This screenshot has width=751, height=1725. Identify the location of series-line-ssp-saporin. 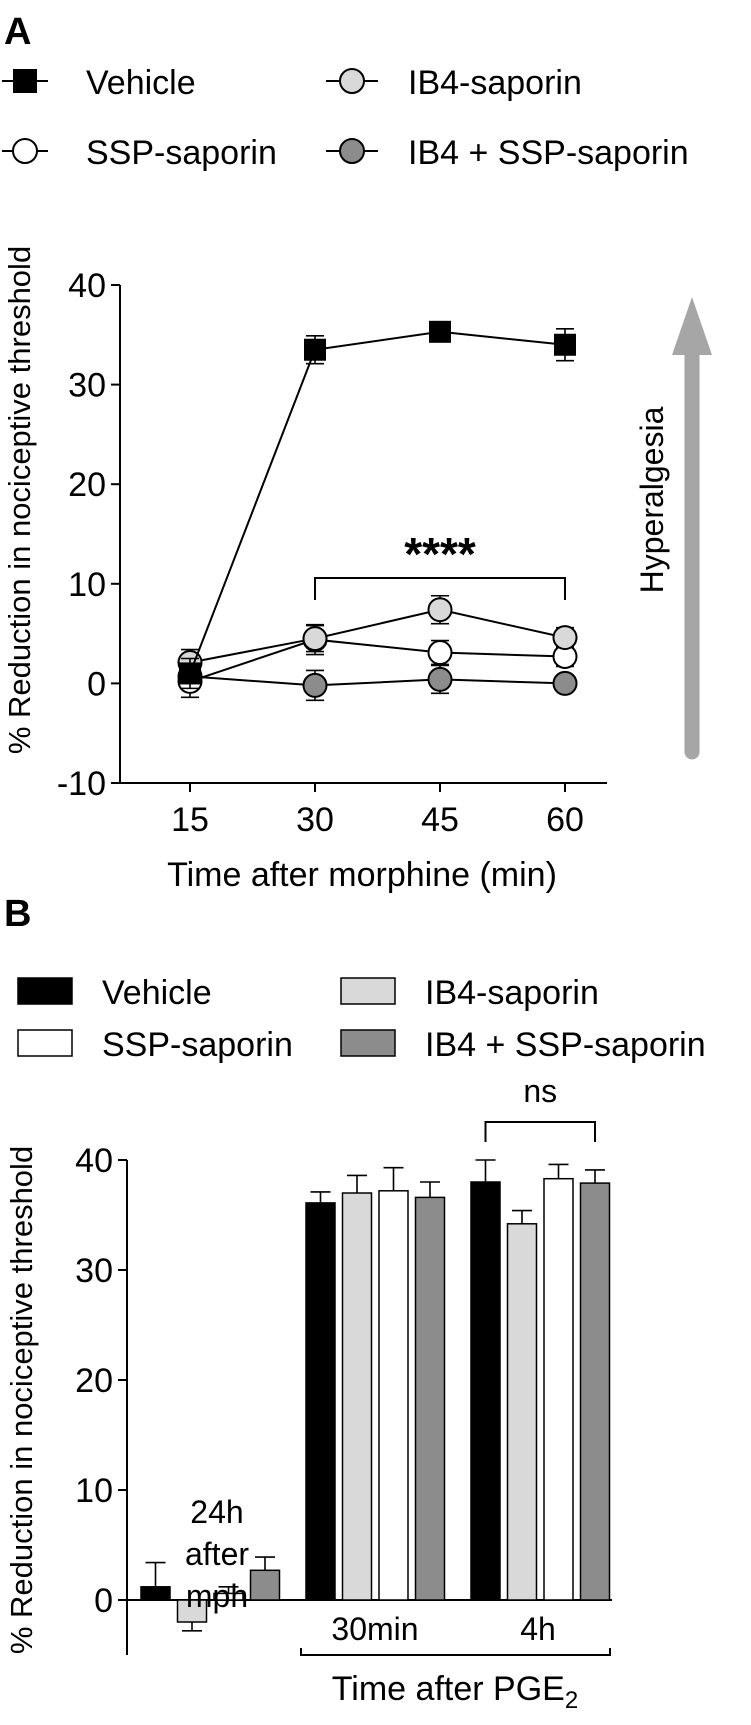
(377, 660).